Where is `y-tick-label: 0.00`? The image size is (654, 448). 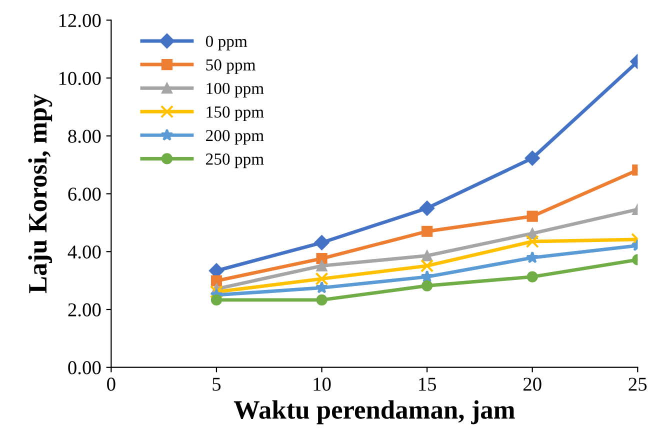 y-tick-label: 0.00 is located at coordinates (84, 367).